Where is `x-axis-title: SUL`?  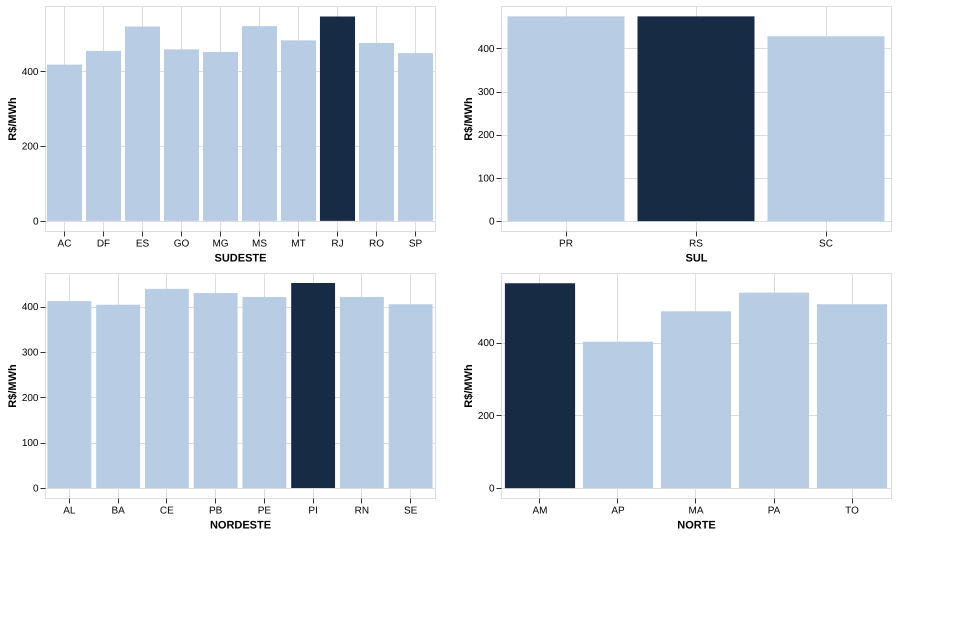
x-axis-title: SUL is located at coordinates (697, 258).